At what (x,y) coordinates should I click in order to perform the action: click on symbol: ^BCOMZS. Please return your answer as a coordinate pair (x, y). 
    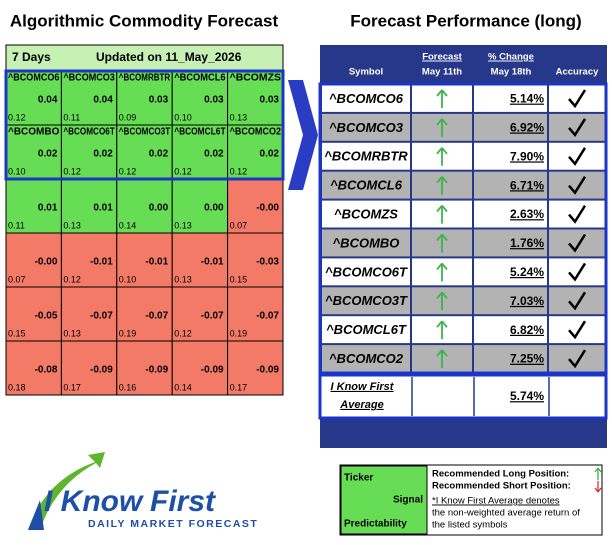
    Looking at the image, I should click on (366, 213).